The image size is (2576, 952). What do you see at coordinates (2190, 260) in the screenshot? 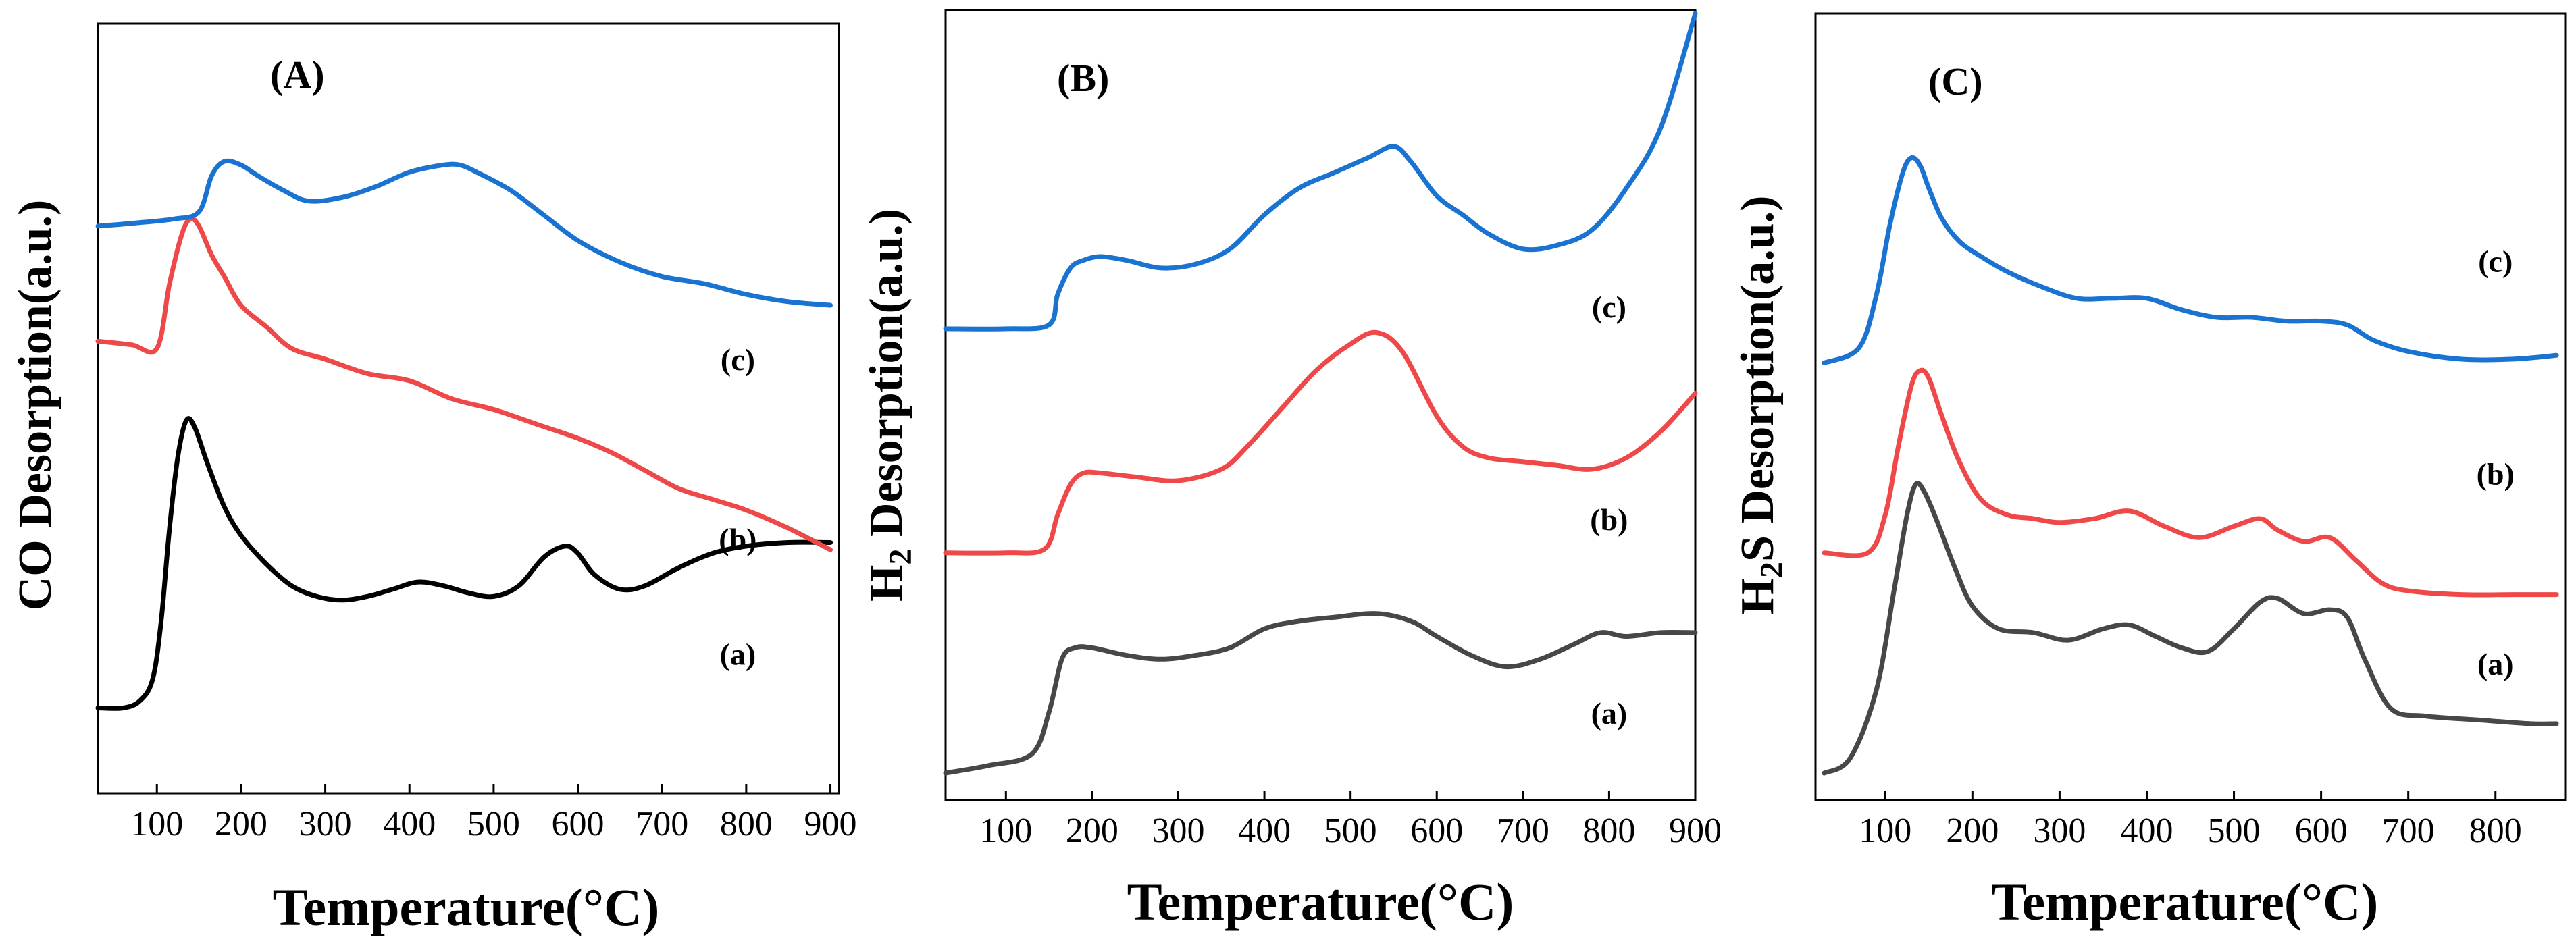
I see `panel-c-series-c-line` at bounding box center [2190, 260].